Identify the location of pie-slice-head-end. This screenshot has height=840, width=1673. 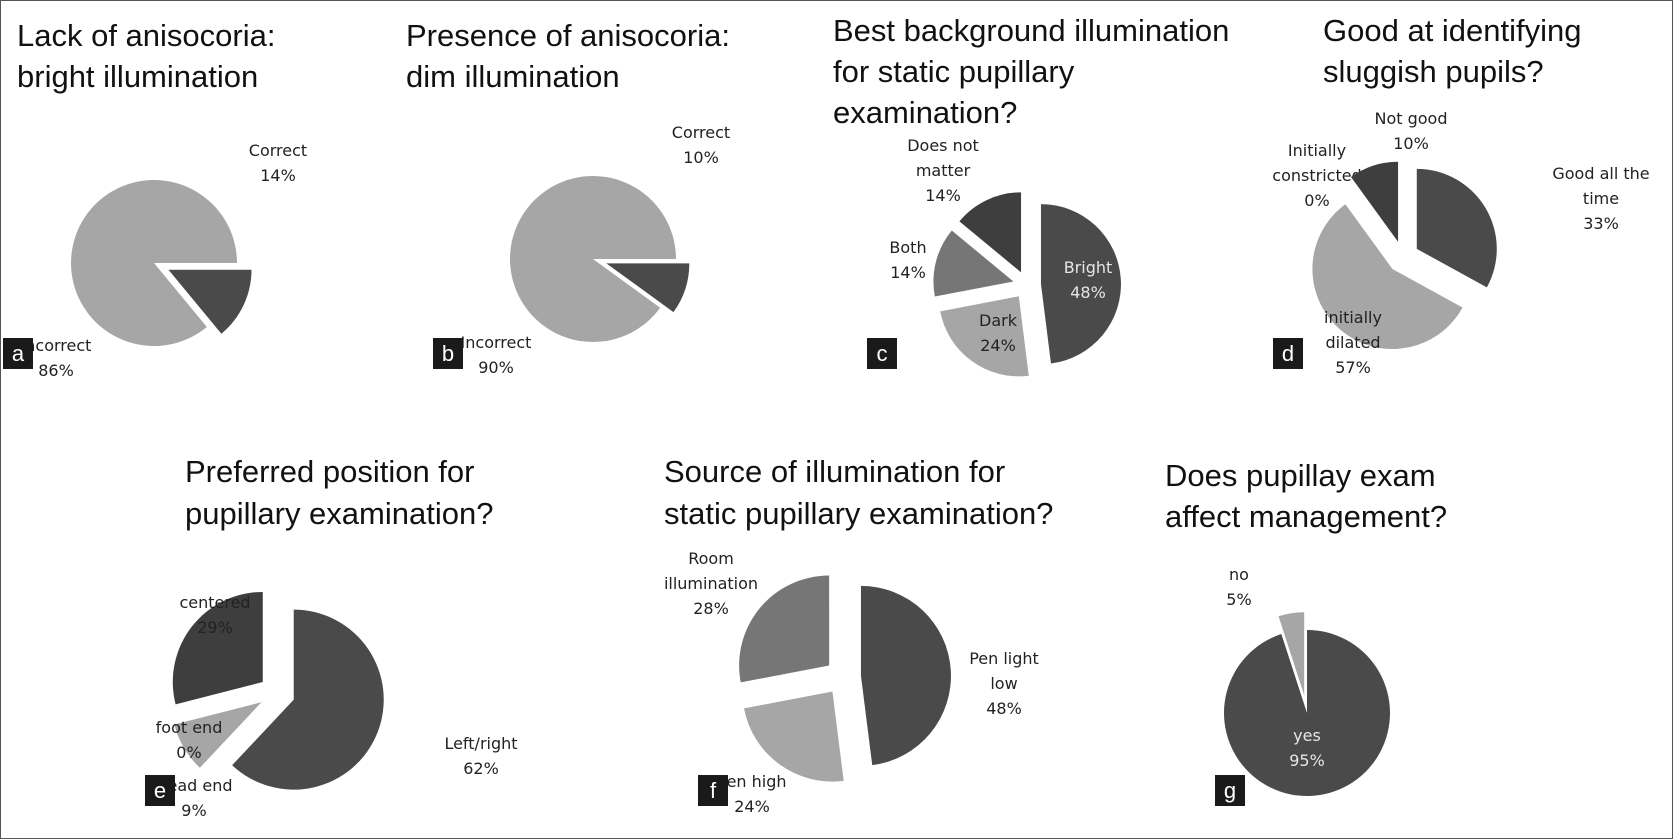
(218, 735).